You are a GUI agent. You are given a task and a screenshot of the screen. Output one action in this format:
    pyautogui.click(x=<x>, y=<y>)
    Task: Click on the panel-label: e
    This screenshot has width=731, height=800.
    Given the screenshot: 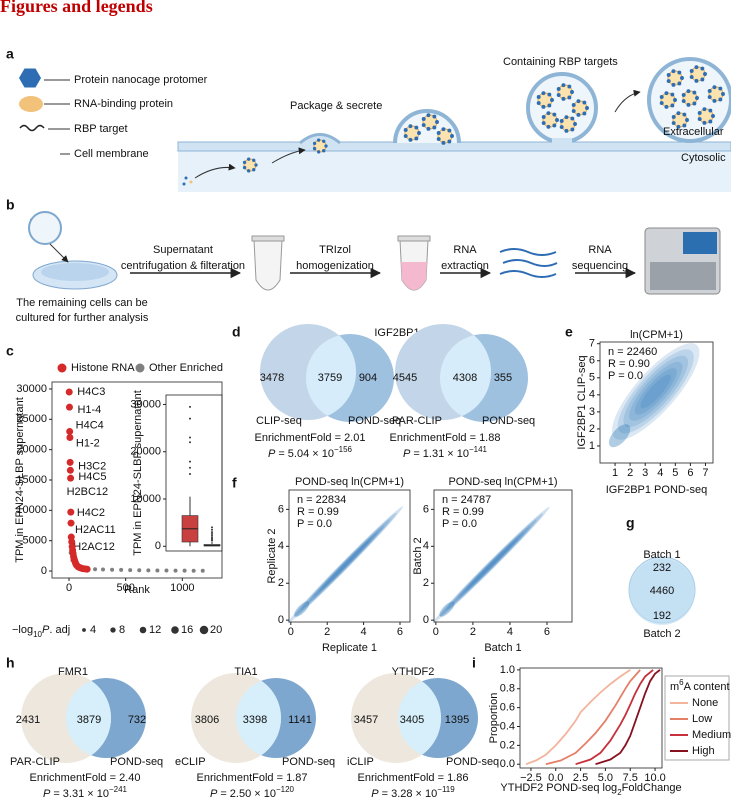 What is the action you would take?
    pyautogui.click(x=569, y=332)
    